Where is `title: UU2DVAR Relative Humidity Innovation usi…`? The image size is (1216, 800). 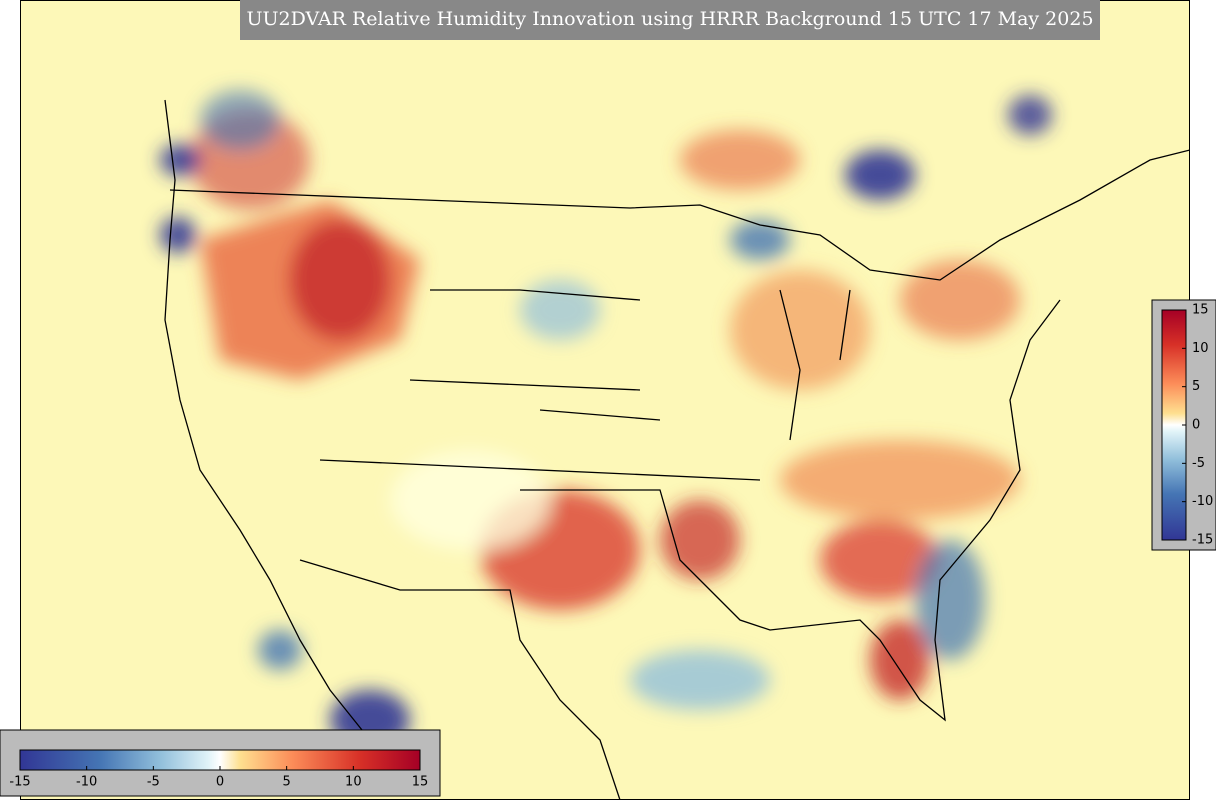 title: UU2DVAR Relative Humidity Innovation usi… is located at coordinates (669, 19).